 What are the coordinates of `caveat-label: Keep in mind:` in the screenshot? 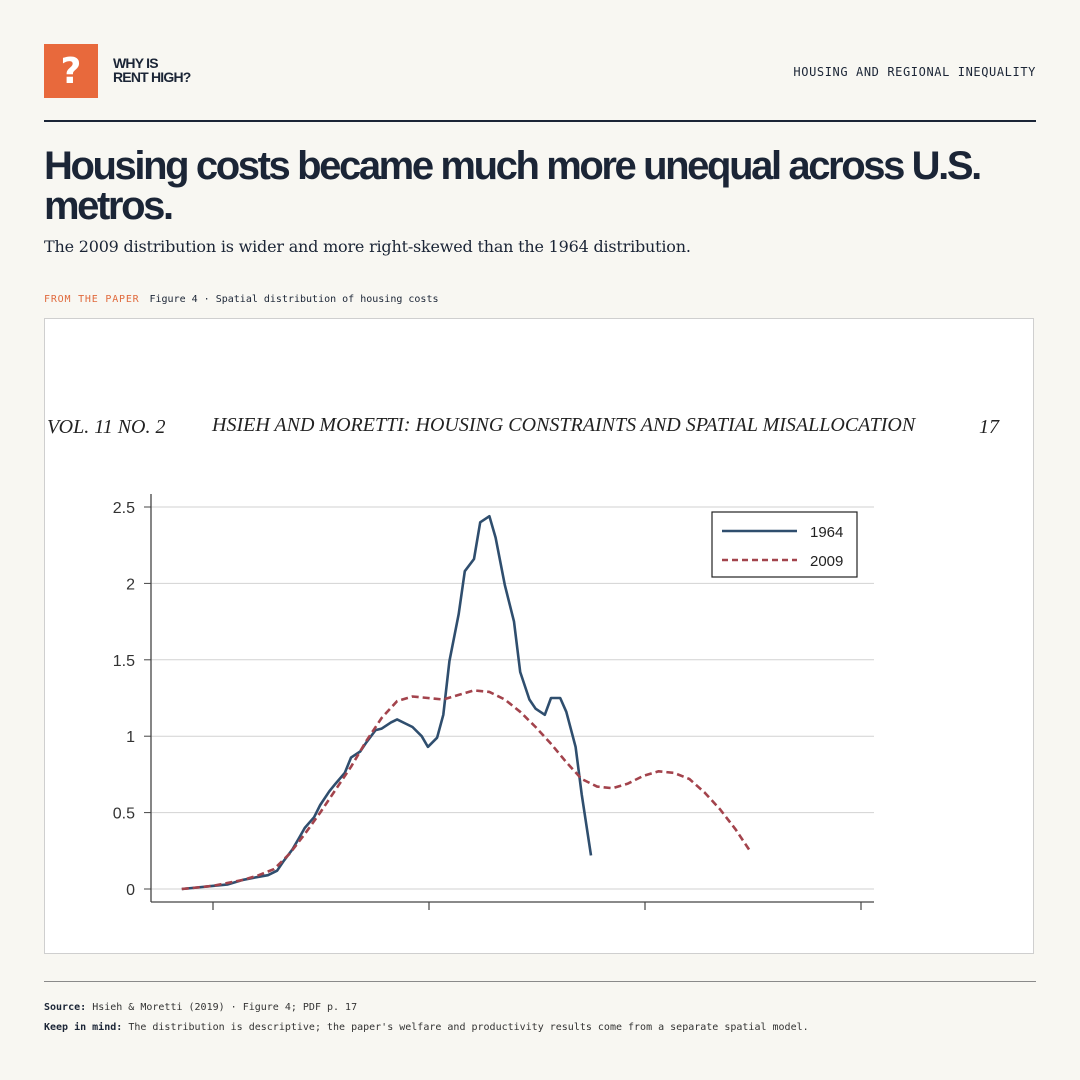 It's located at (83, 1027).